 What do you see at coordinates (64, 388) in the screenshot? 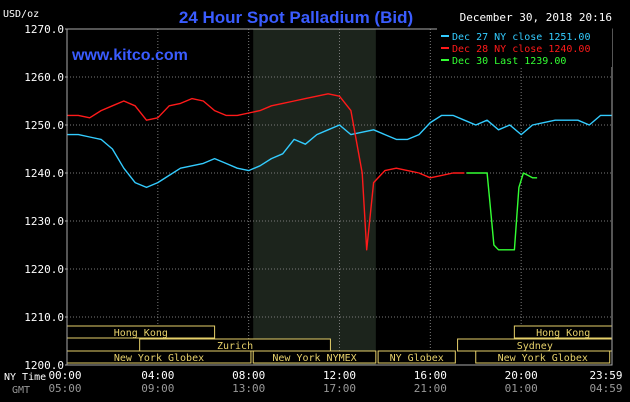
I see `x-tick-label-gmt: 05:00` at bounding box center [64, 388].